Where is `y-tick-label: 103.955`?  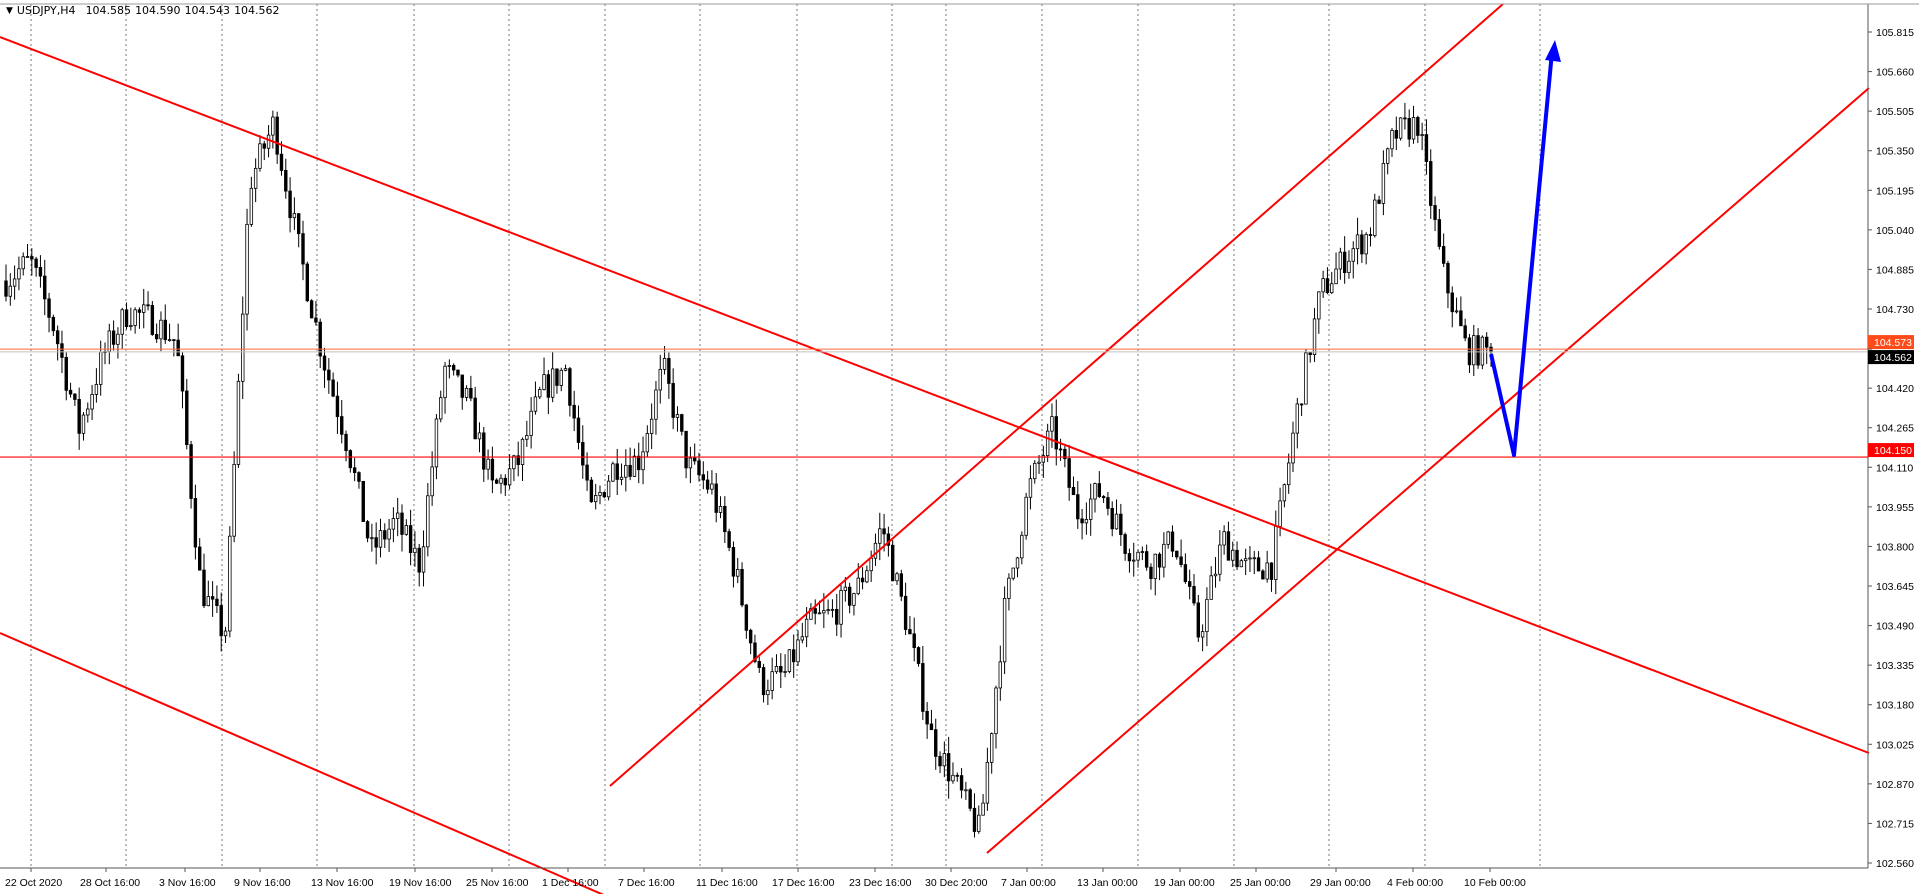 y-tick-label: 103.955 is located at coordinates (1895, 508).